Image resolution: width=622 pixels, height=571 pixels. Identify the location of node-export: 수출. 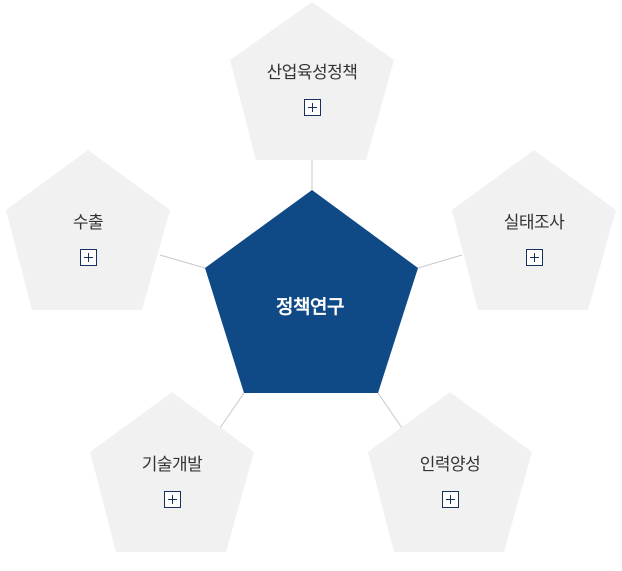
(88, 241).